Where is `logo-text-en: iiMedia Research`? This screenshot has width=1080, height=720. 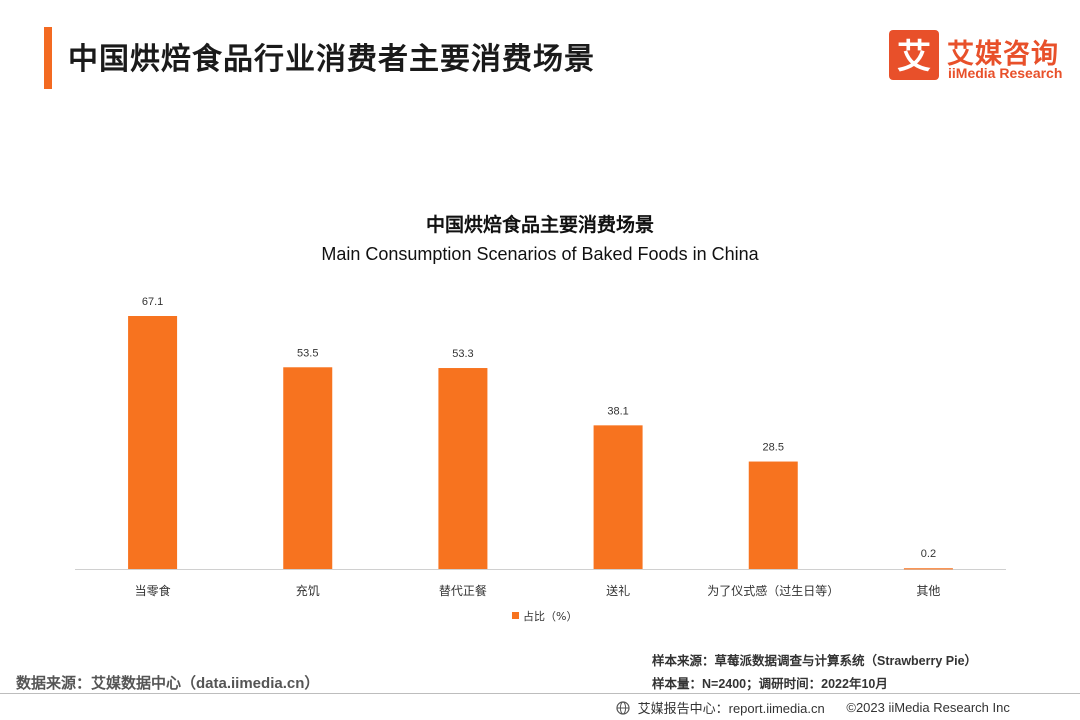
logo-text-en: iiMedia Research is located at coordinates (1005, 73).